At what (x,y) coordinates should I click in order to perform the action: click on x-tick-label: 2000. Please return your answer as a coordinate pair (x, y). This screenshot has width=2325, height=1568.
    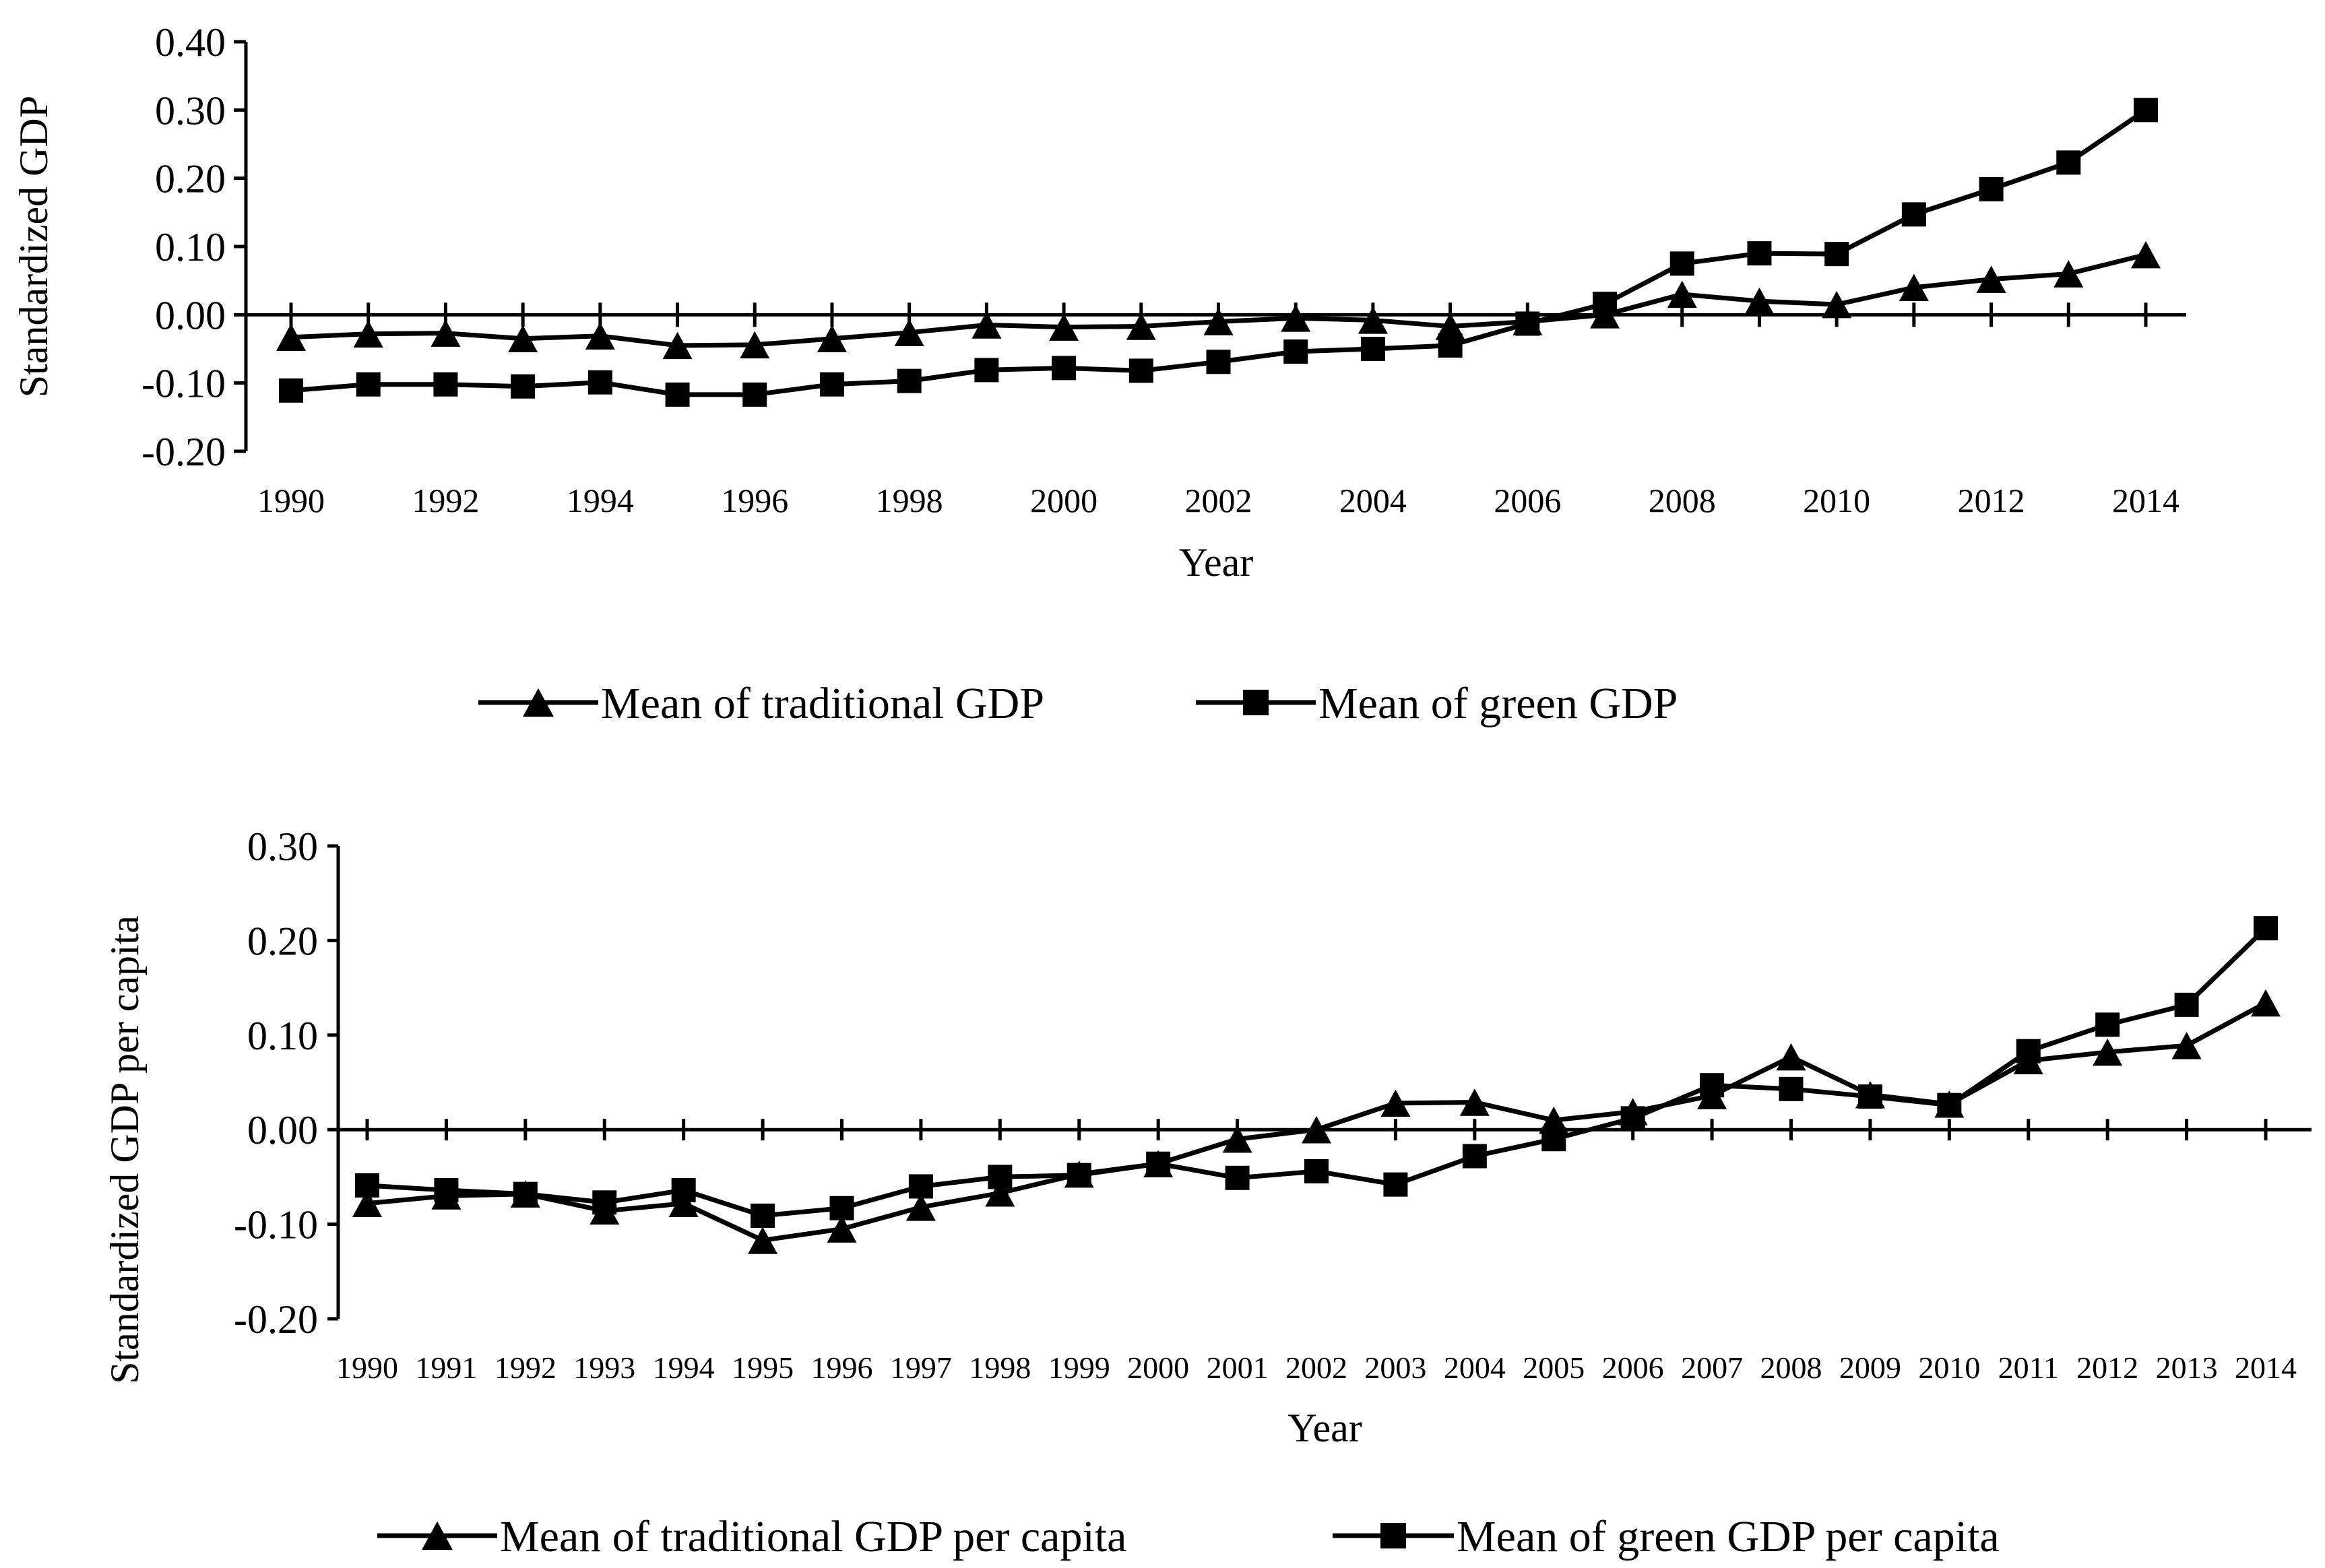
    Looking at the image, I should click on (1158, 1367).